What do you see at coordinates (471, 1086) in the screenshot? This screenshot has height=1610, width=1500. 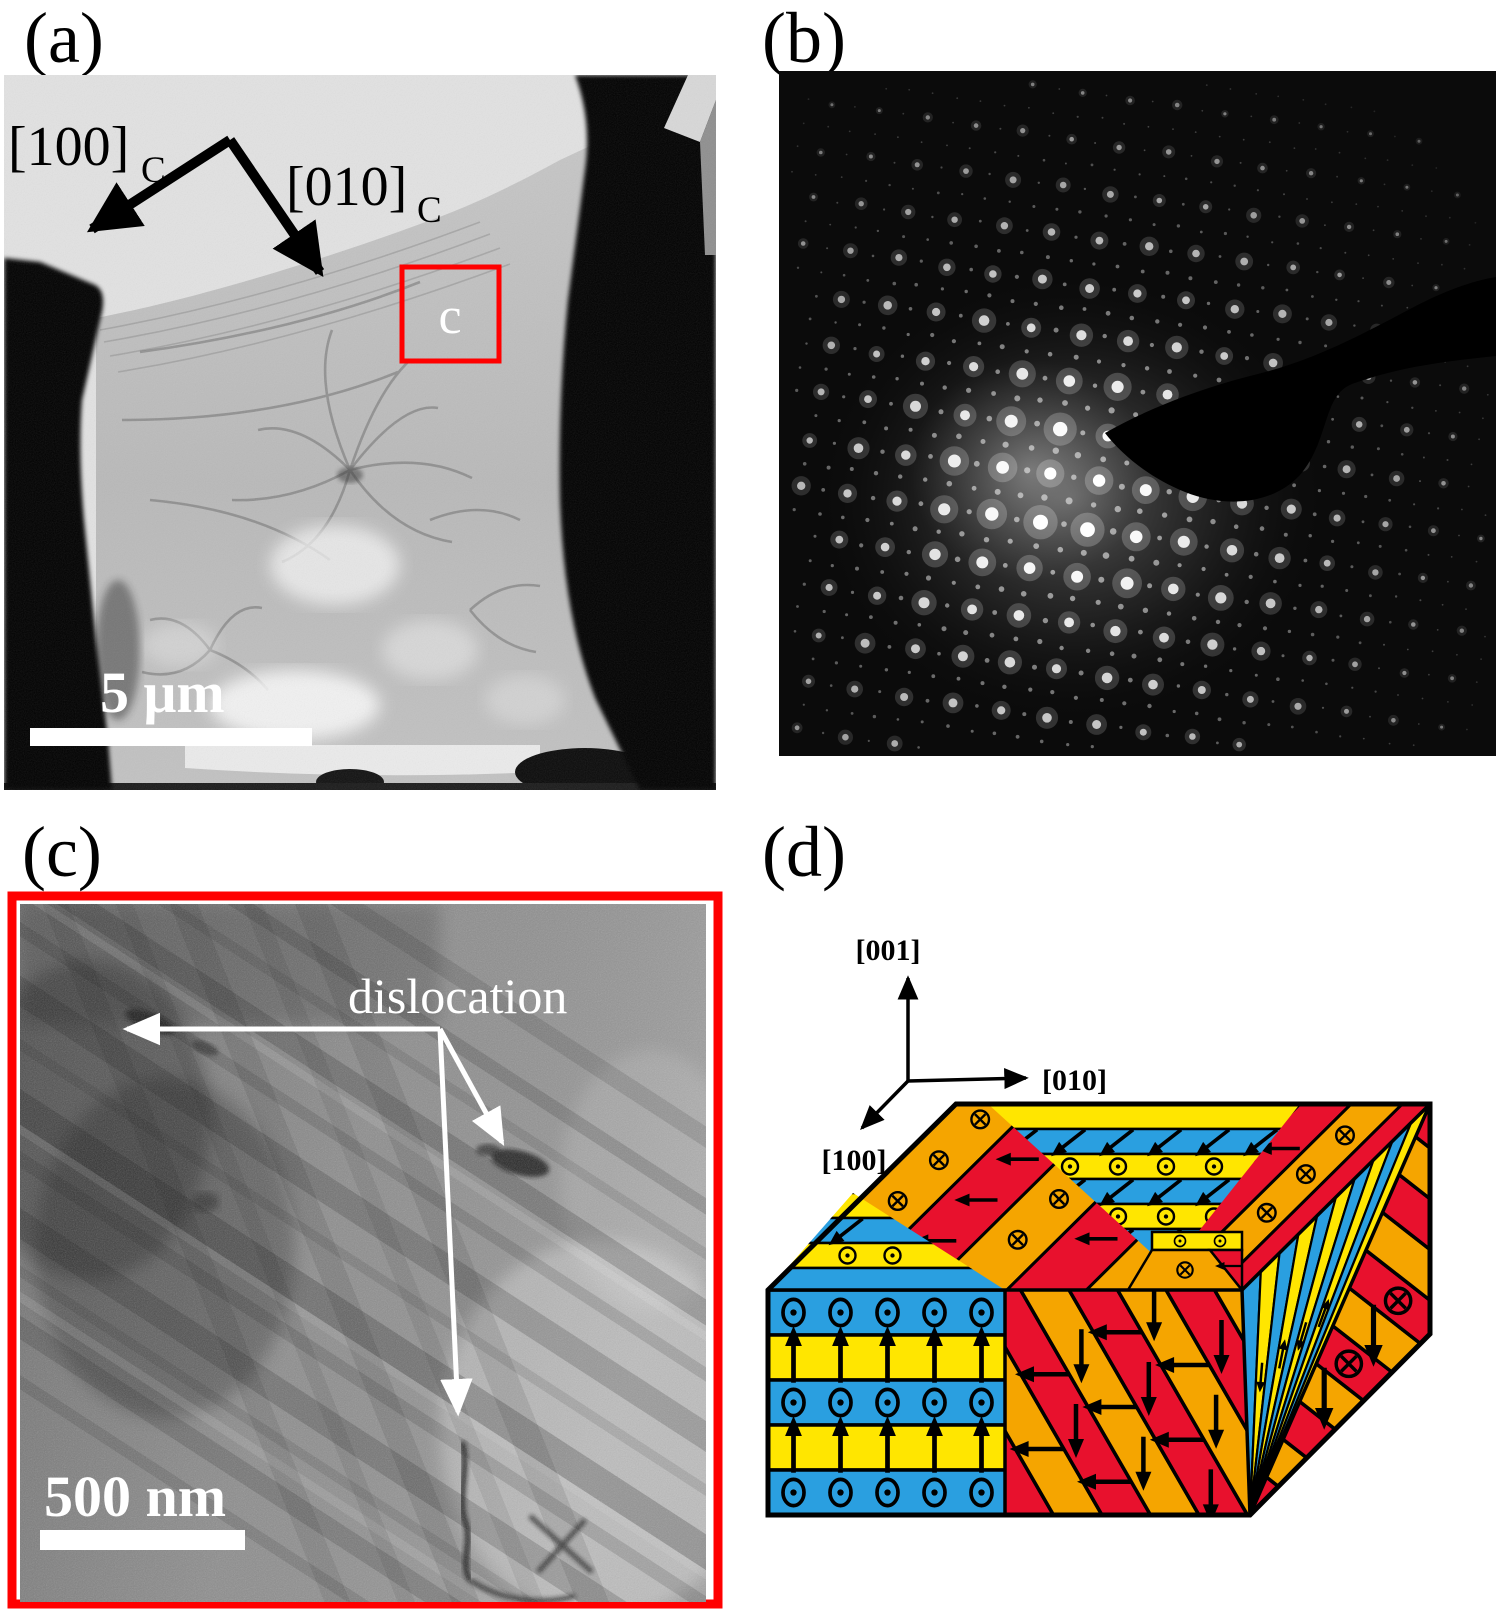 I see `dislocation-arrow-diagonal` at bounding box center [471, 1086].